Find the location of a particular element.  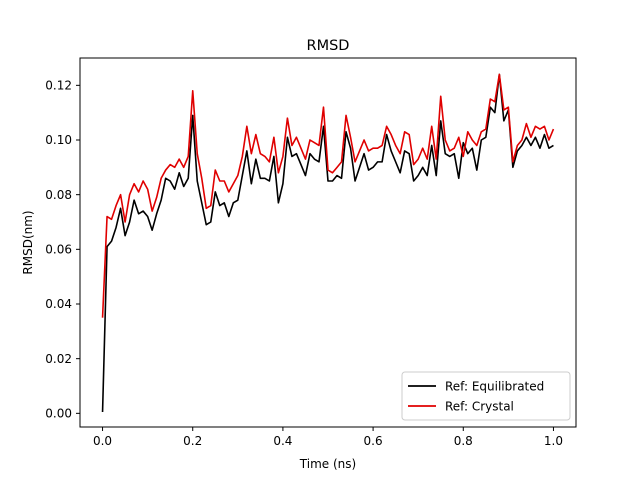

y-tick-label: 0.08 is located at coordinates (58, 195).